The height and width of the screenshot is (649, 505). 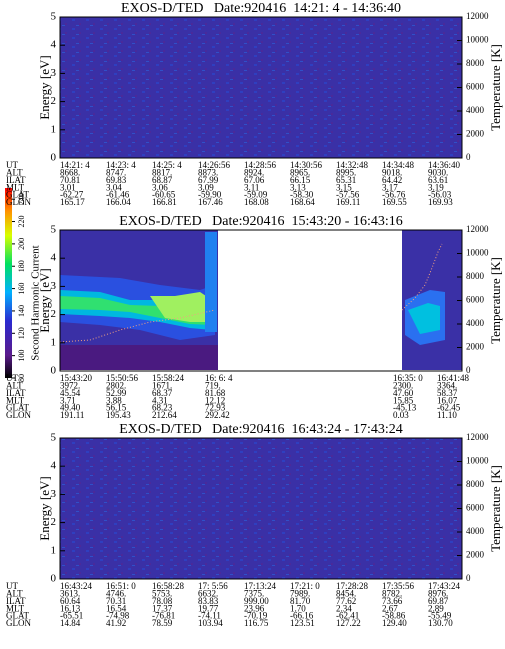 What do you see at coordinates (346, 180) in the screenshot?
I see `table-cell: 65.31` at bounding box center [346, 180].